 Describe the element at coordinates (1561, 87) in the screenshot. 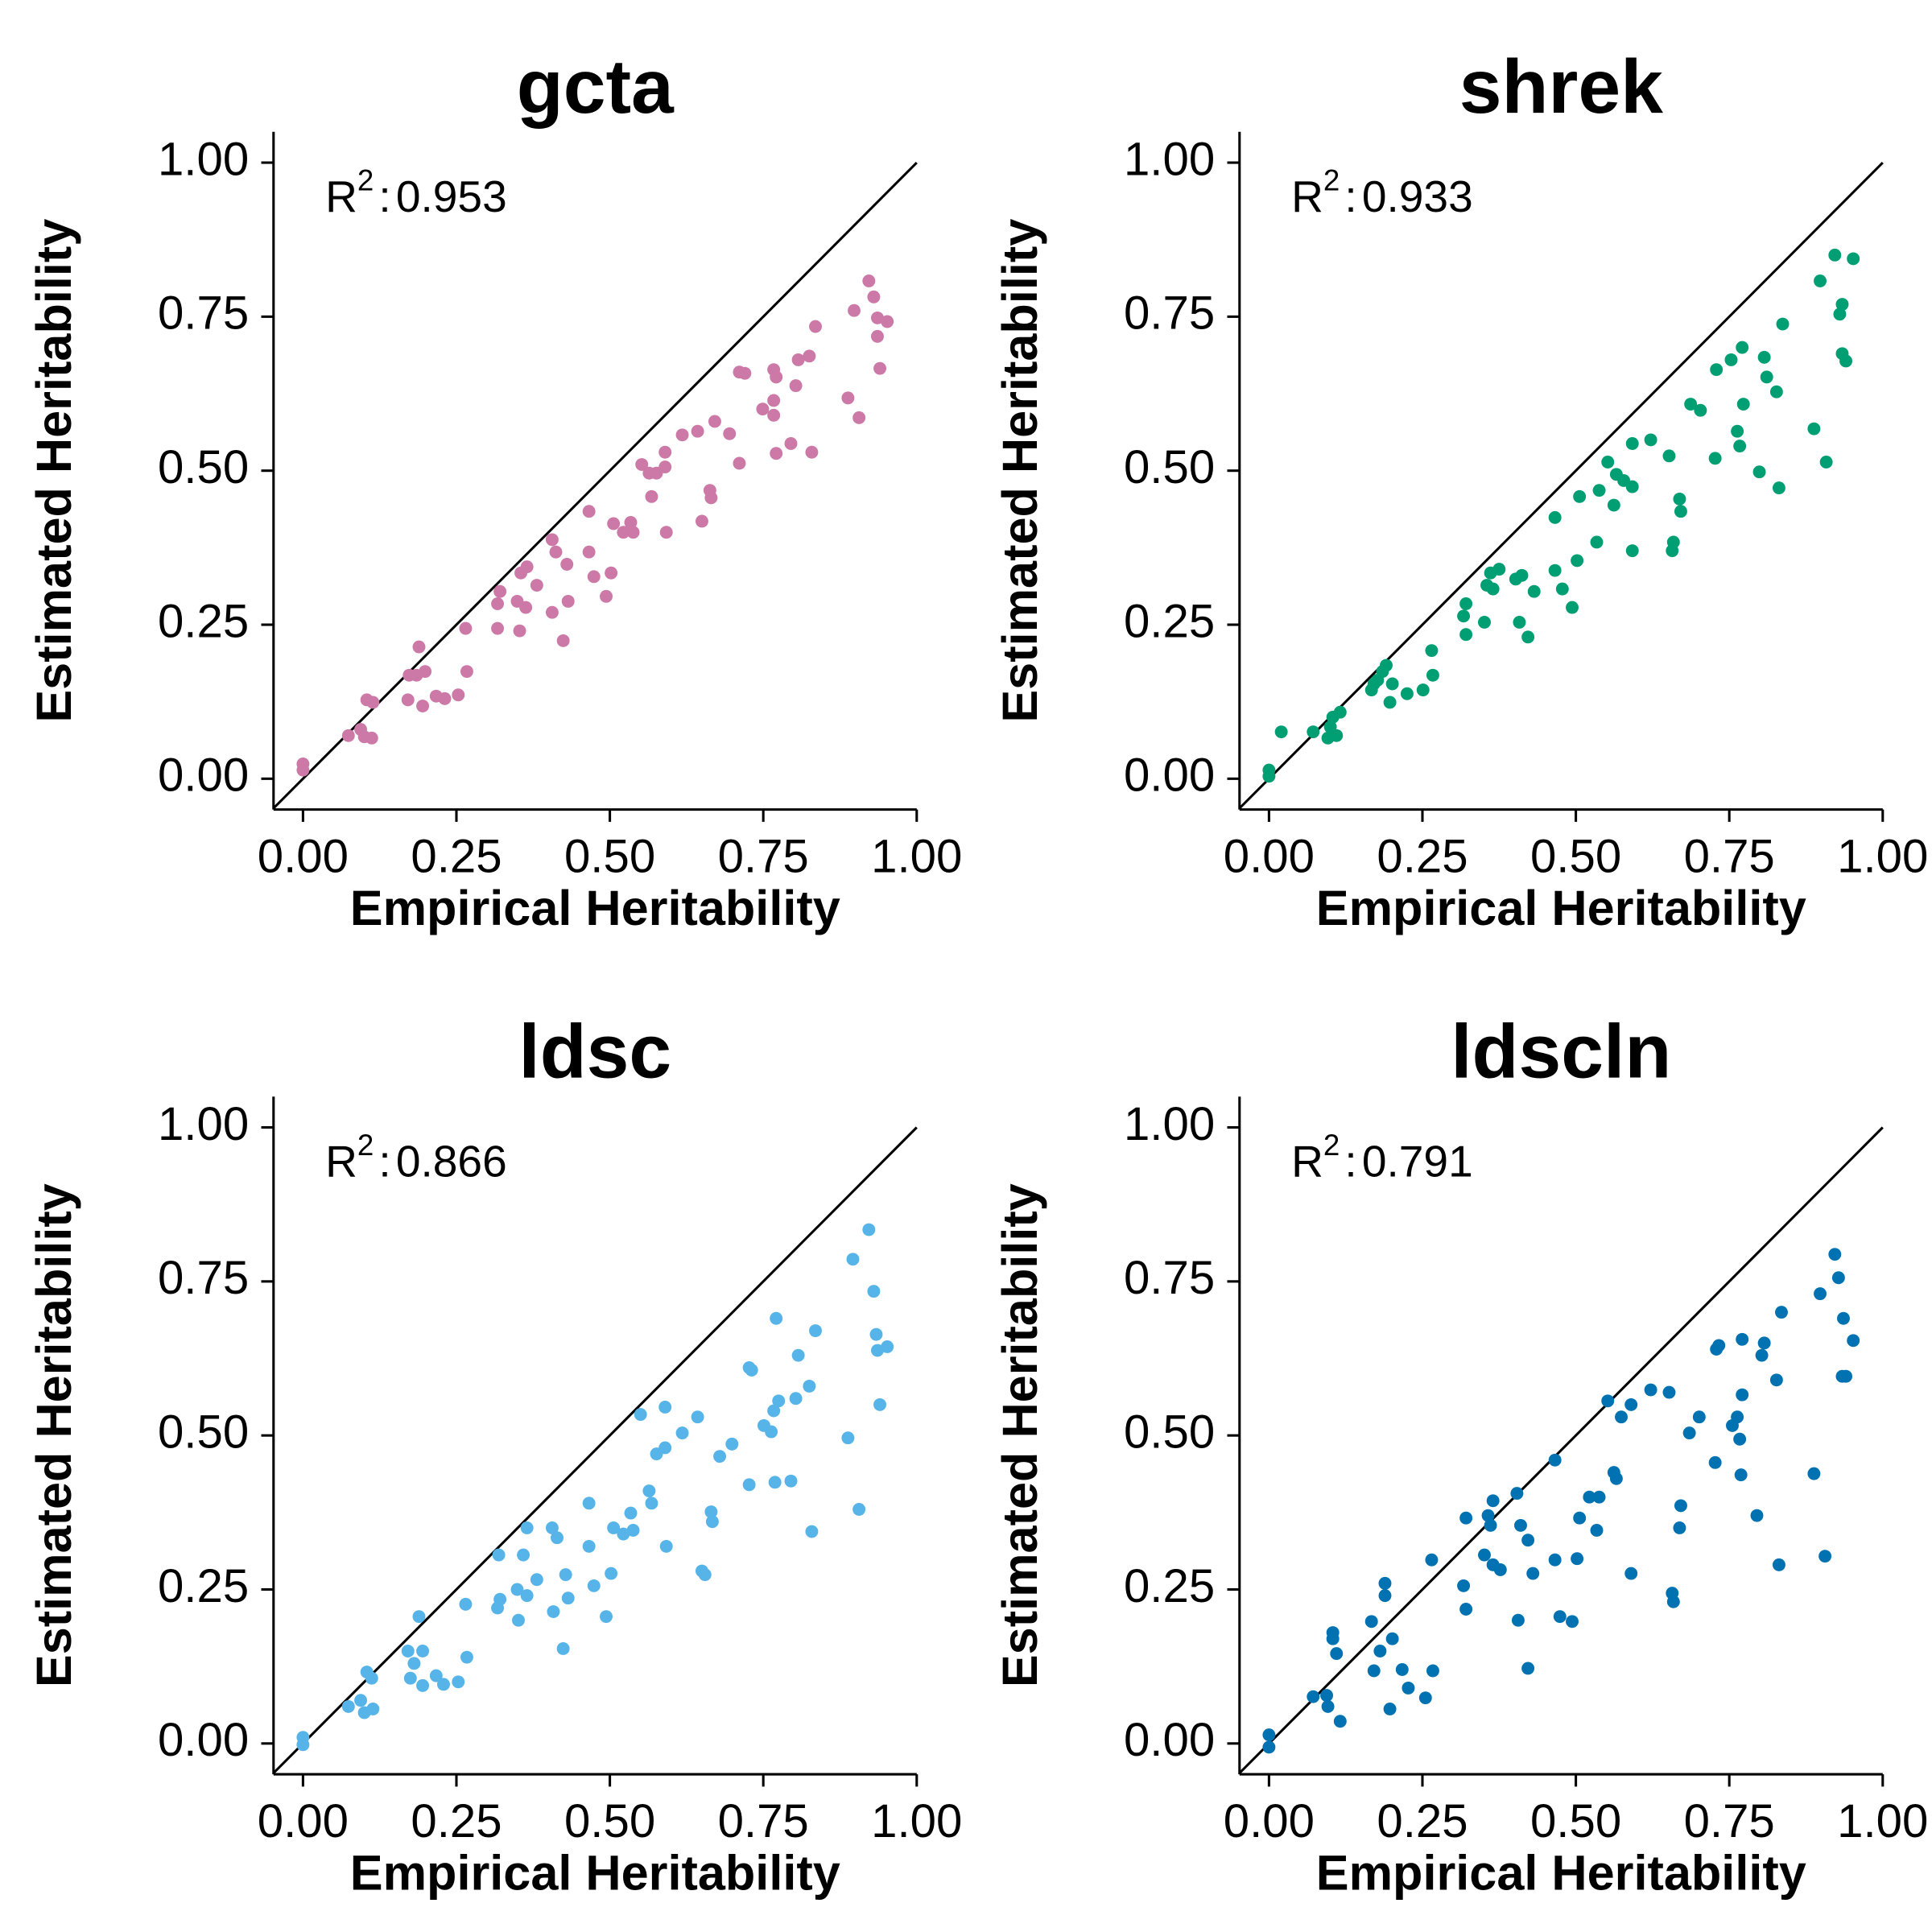

I see `panel-title: shrek` at that location.